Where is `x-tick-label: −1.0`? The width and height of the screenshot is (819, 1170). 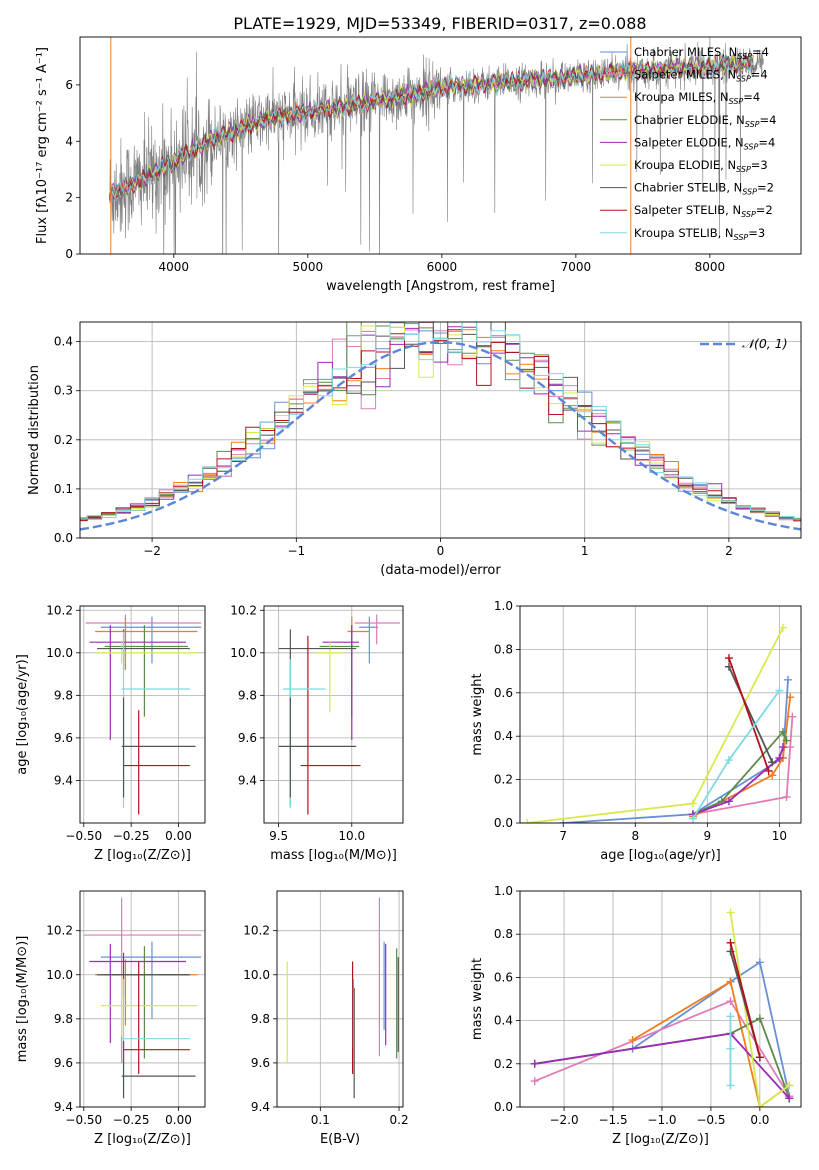
x-tick-label: −1.0 is located at coordinates (661, 1120).